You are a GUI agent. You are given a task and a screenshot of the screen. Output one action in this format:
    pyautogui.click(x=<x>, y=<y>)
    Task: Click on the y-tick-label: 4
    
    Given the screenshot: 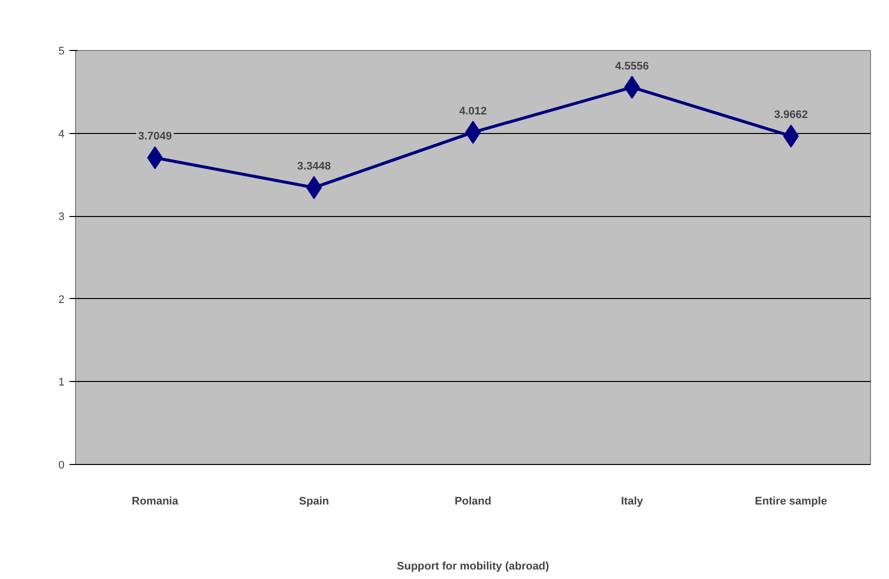 What is the action you would take?
    pyautogui.click(x=61, y=134)
    